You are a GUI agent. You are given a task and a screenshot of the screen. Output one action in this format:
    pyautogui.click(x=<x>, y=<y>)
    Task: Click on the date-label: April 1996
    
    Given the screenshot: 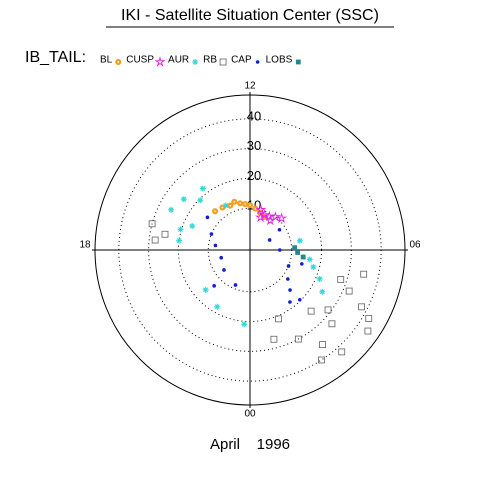 What is the action you would take?
    pyautogui.click(x=250, y=444)
    